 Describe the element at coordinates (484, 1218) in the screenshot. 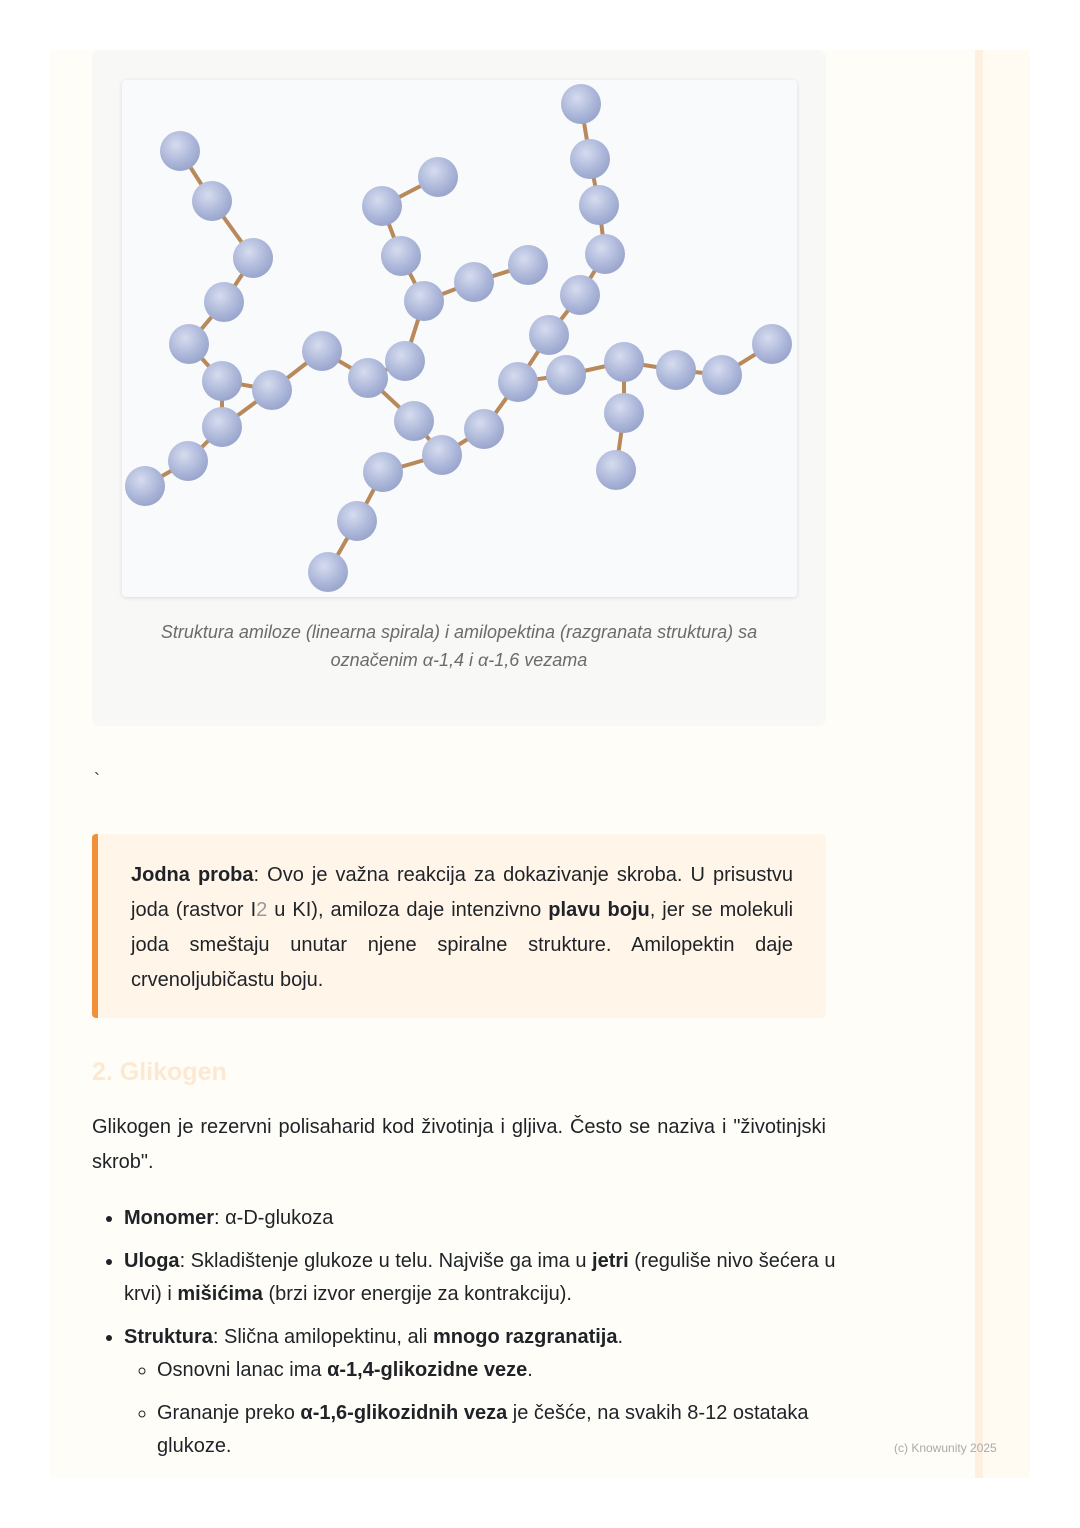

I see `list-item: Monomer: α-D-glukoza` at that location.